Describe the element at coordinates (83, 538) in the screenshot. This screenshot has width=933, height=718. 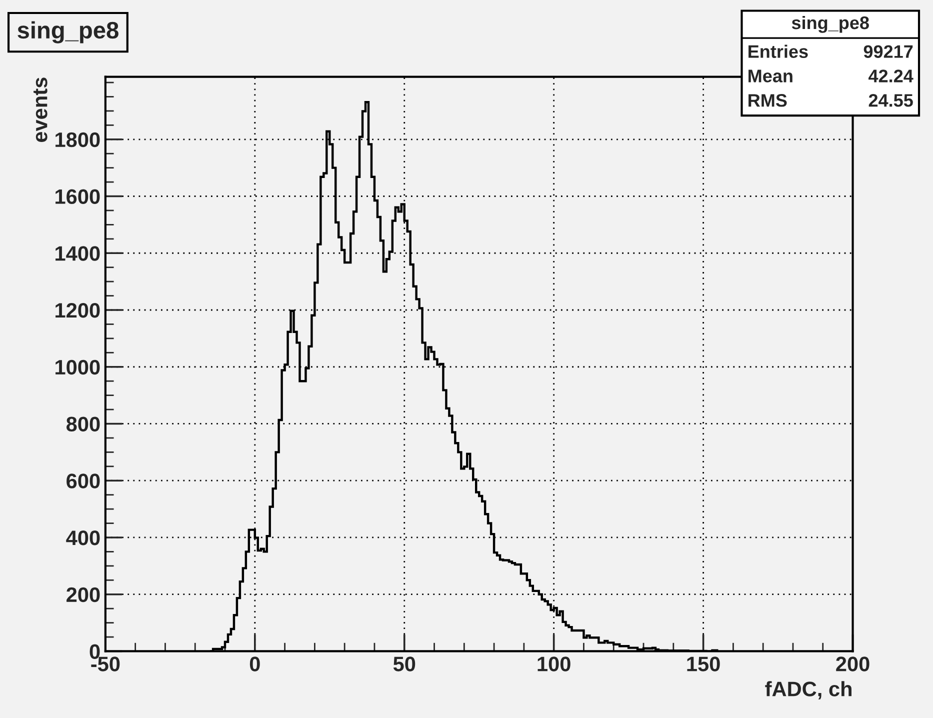
I see `y-tick-label: 400` at that location.